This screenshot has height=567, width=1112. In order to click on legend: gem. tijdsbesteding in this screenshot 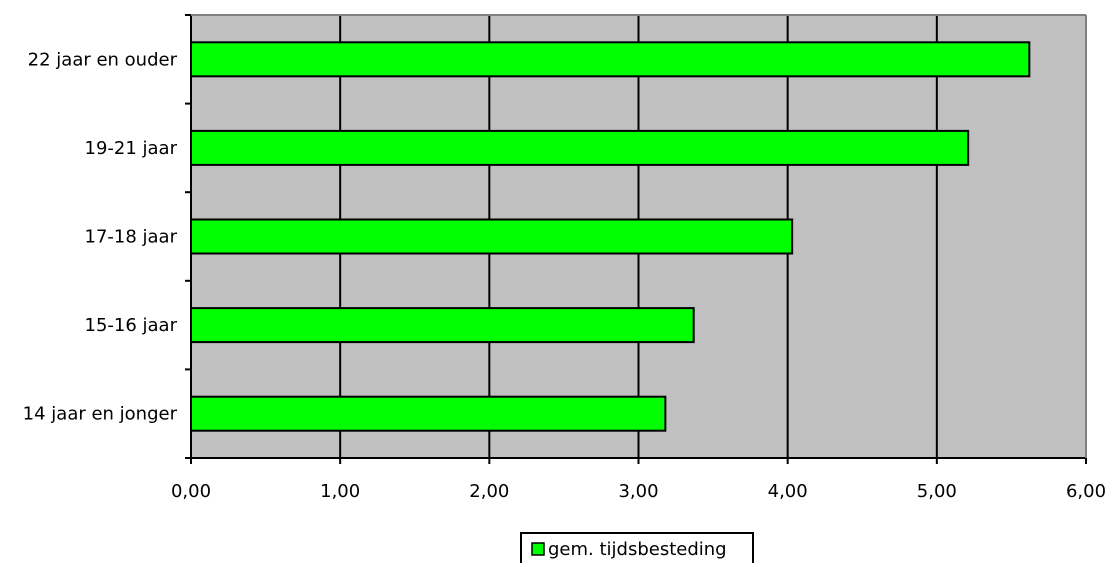, I will do `click(637, 549)`.